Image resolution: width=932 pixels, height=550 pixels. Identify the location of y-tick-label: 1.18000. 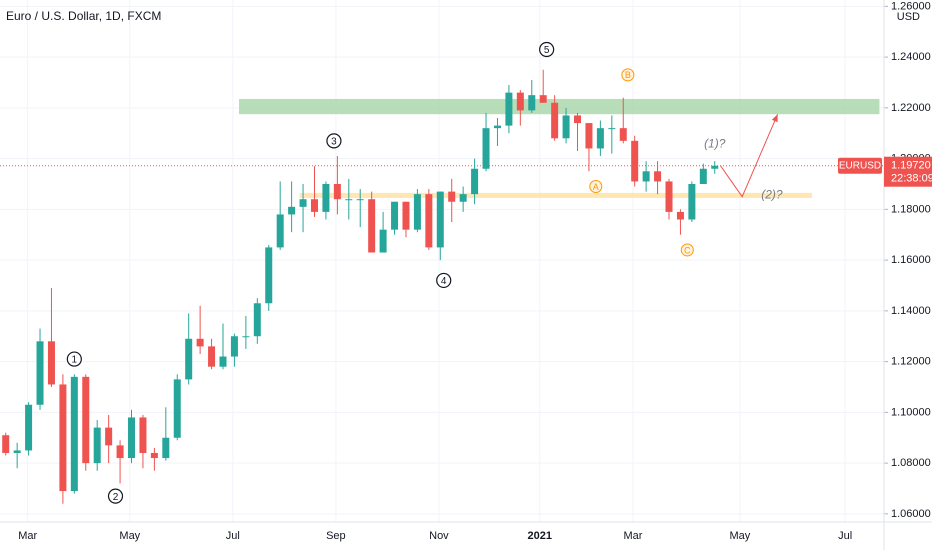
(911, 209).